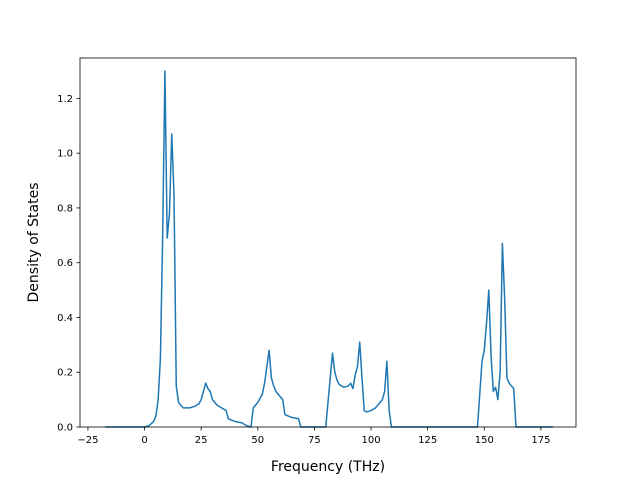 This screenshot has height=480, width=640. Describe the element at coordinates (328, 467) in the screenshot. I see `x-axis-label: Frequency (THz)` at that location.